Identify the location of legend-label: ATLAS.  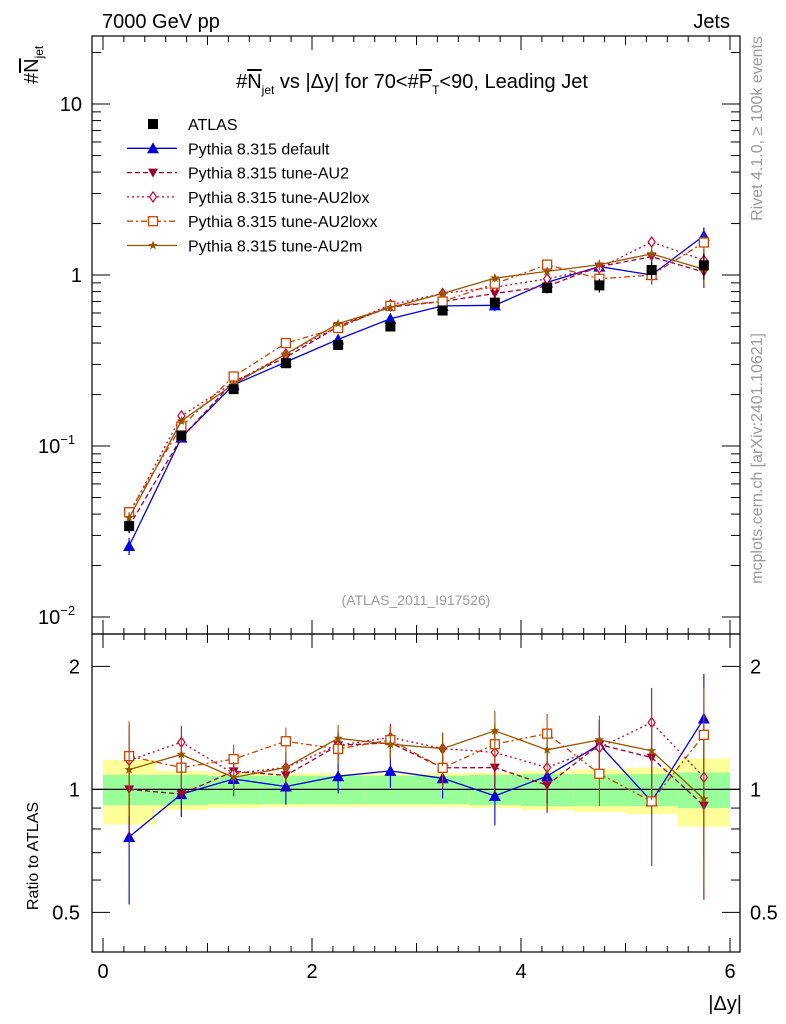
(213, 125).